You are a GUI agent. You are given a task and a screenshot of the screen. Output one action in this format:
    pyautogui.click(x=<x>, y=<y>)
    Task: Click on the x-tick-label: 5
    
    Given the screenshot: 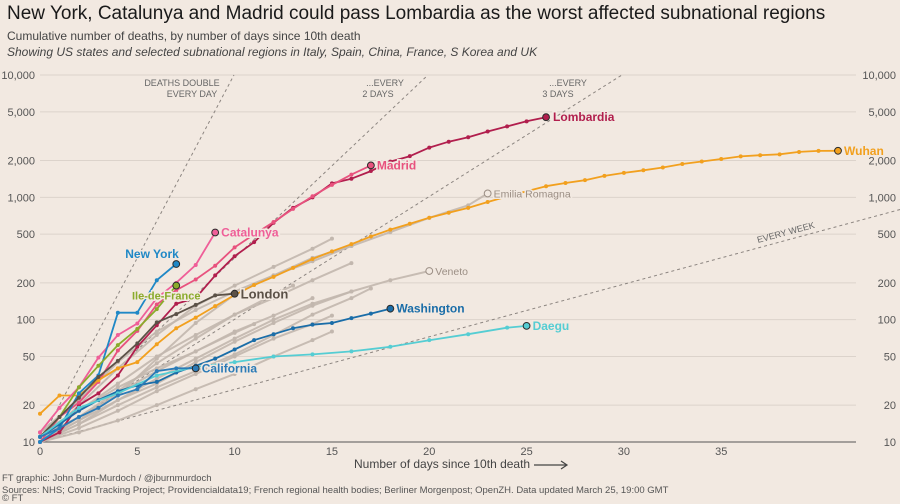 What is the action you would take?
    pyautogui.click(x=137, y=452)
    